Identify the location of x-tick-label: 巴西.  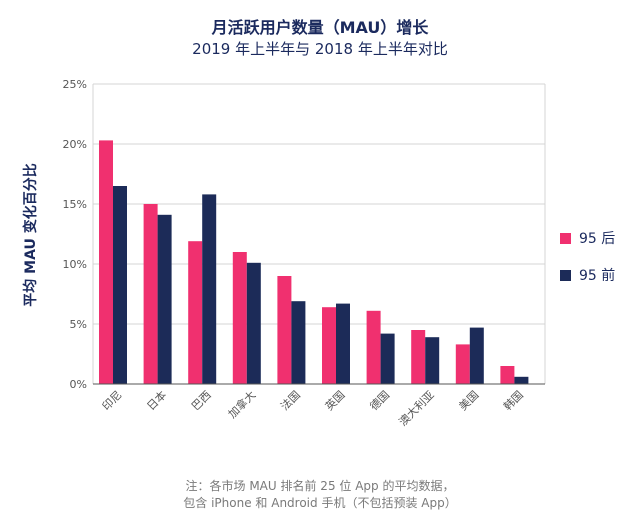
(201, 400).